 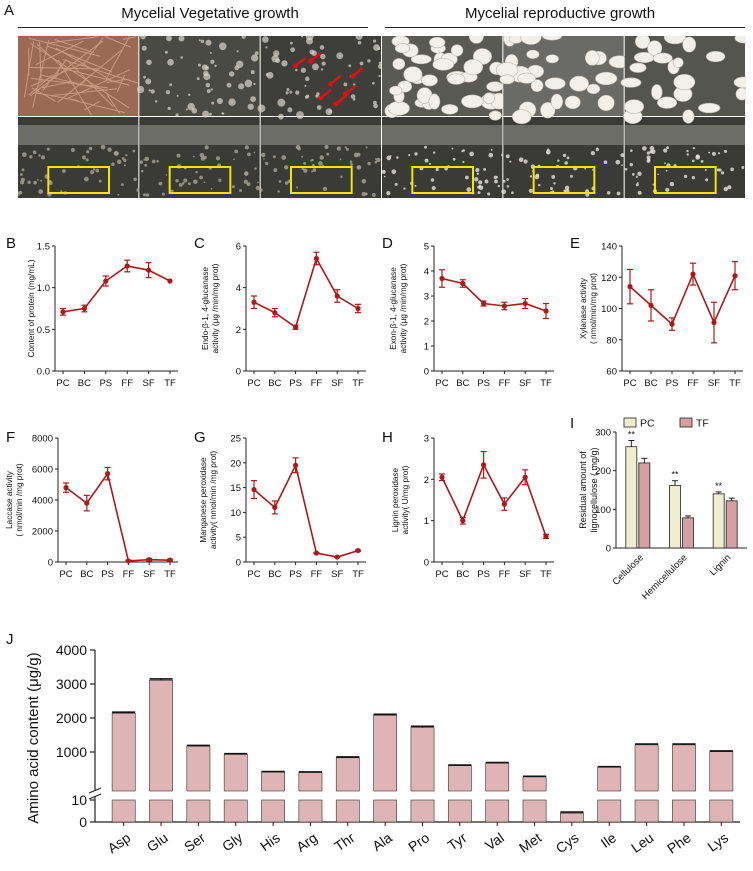 I want to click on x-tick-label: Pro, so click(x=418, y=842).